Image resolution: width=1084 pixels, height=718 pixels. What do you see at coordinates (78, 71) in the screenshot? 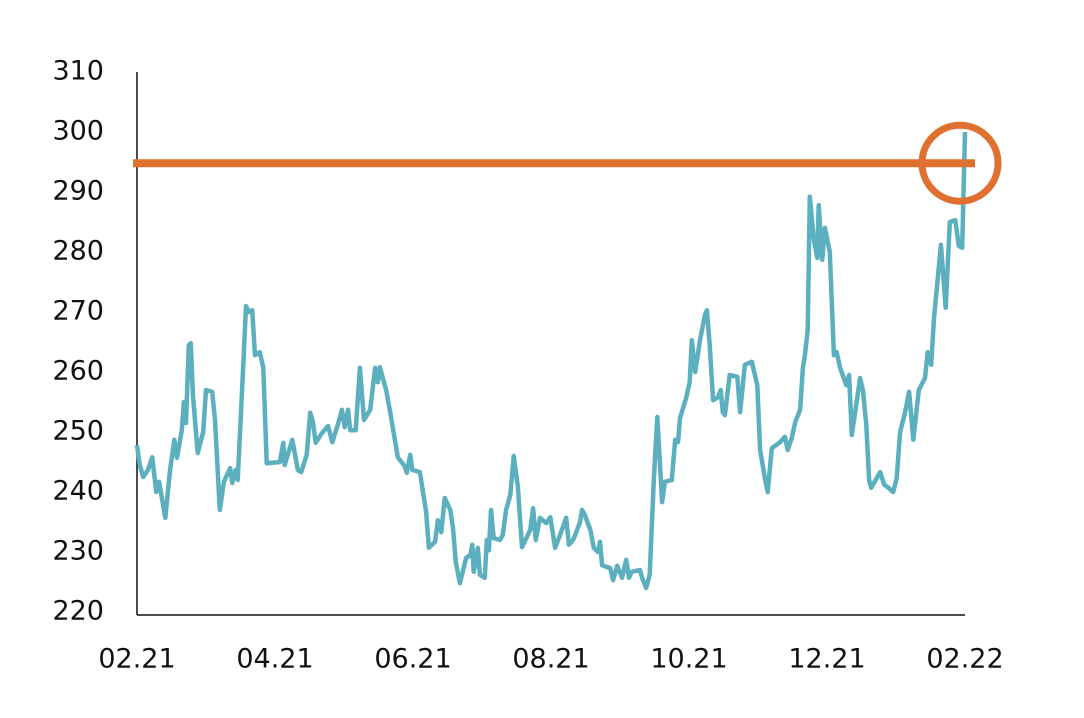
I see `y-tick-label: 310` at bounding box center [78, 71].